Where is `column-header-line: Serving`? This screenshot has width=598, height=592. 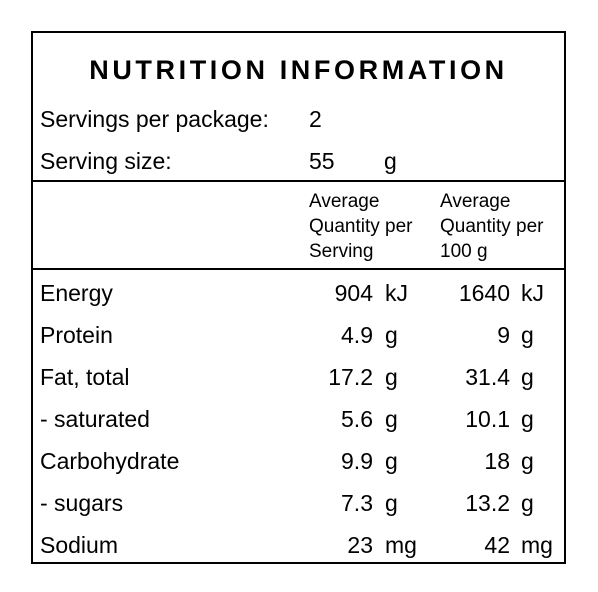
column-header-line: Serving is located at coordinates (341, 251).